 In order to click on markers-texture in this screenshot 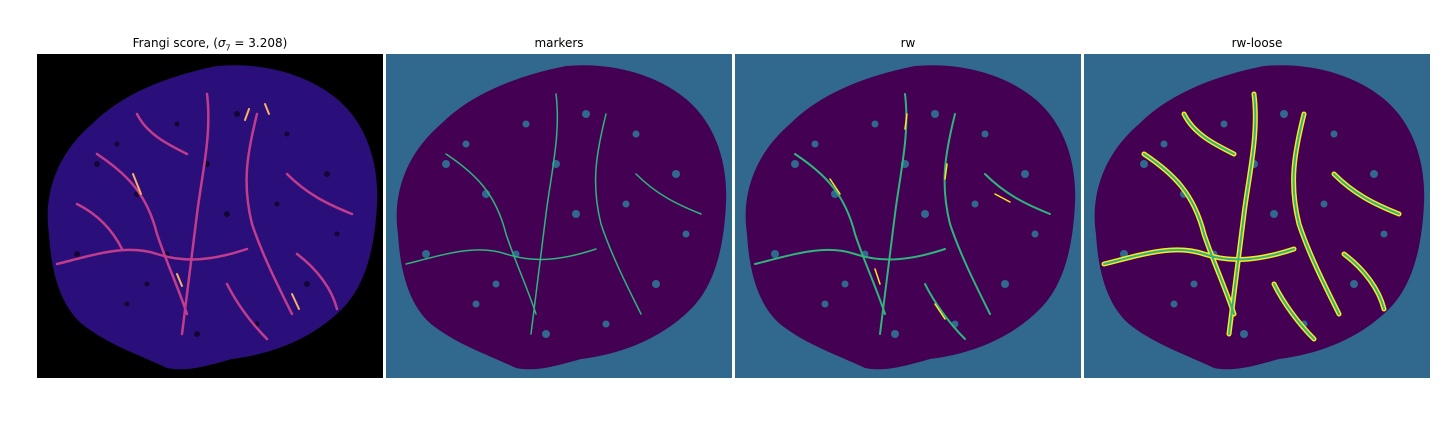, I will do `click(556, 224)`.